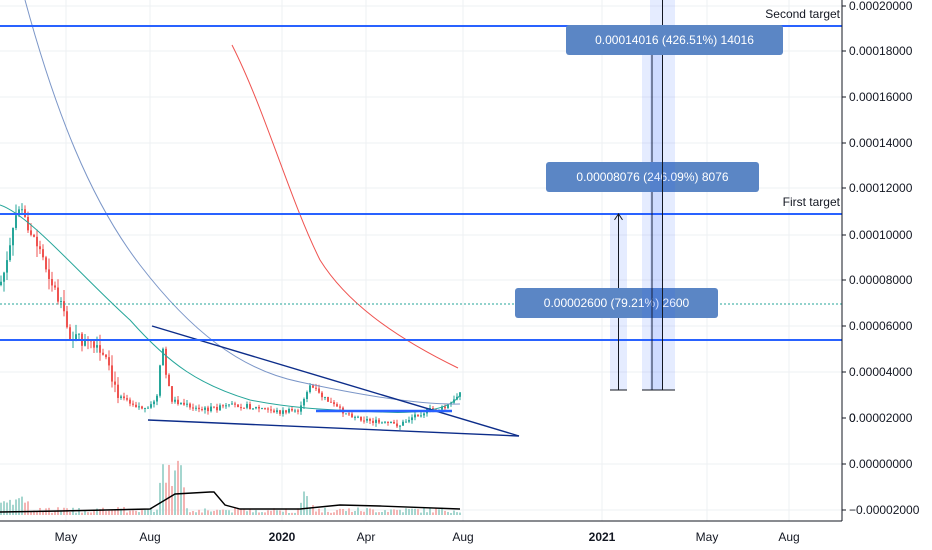 The width and height of the screenshot is (932, 550). What do you see at coordinates (707, 537) in the screenshot?
I see `time-tick-label: May` at bounding box center [707, 537].